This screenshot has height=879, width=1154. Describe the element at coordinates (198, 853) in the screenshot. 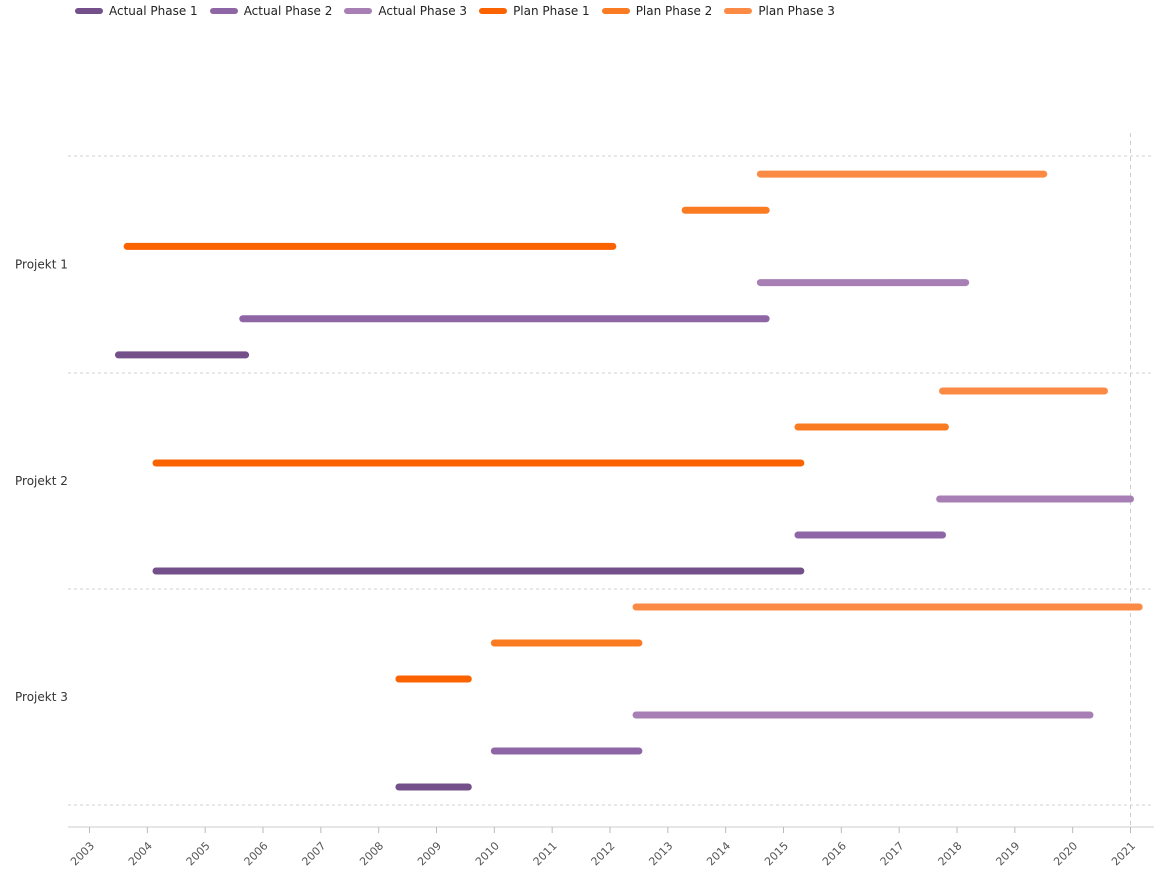

I see `x-tick-label: 2005` at that location.